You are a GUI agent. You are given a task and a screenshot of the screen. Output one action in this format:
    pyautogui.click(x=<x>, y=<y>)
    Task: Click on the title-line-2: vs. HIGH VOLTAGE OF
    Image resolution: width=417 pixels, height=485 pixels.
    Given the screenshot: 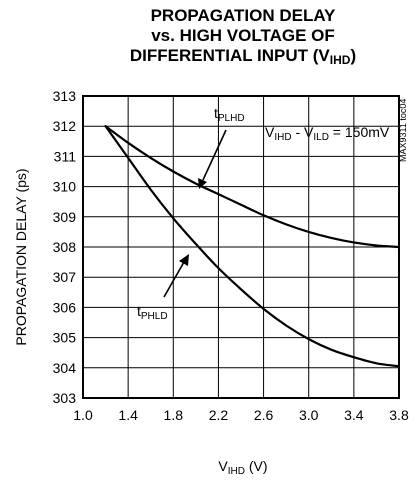 What is the action you would take?
    pyautogui.click(x=243, y=35)
    